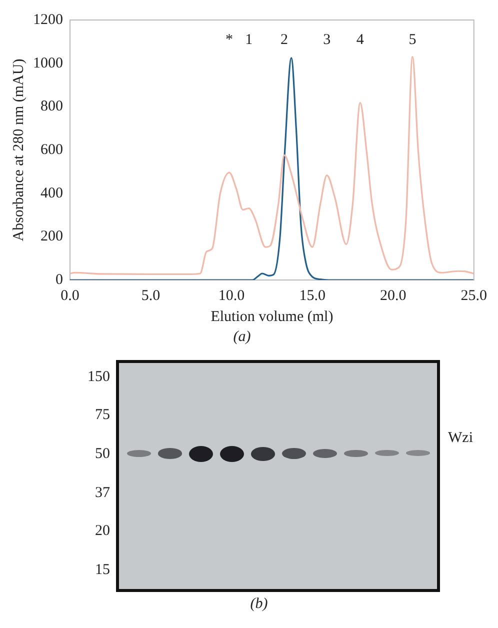  What do you see at coordinates (360, 40) in the screenshot?
I see `annotation: 4` at bounding box center [360, 40].